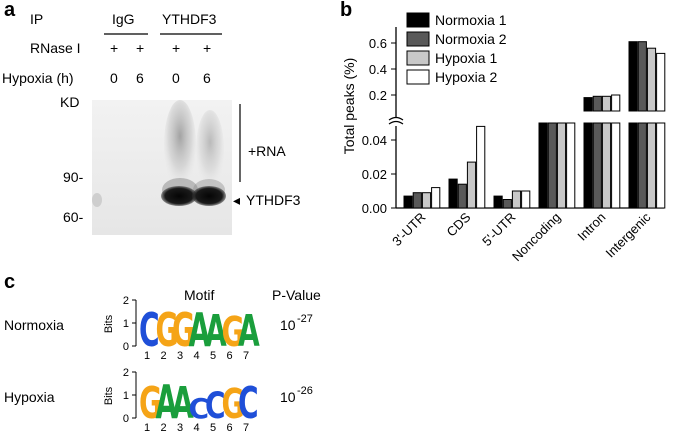 This screenshot has height=436, width=685. What do you see at coordinates (408, 229) in the screenshot?
I see `x-category-label: 3'-UTR` at bounding box center [408, 229].